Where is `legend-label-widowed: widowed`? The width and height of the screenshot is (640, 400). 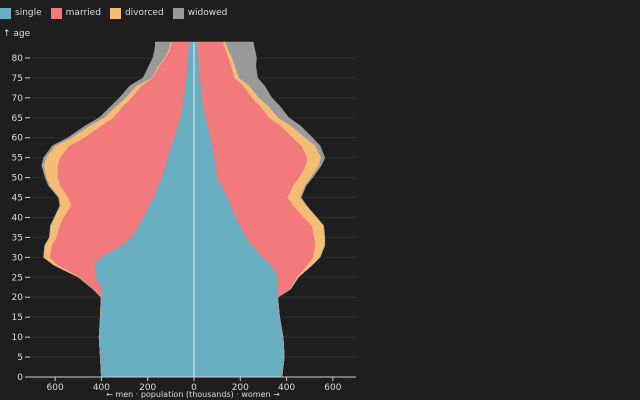
legend-label-widowed: widowed is located at coordinates (207, 13).